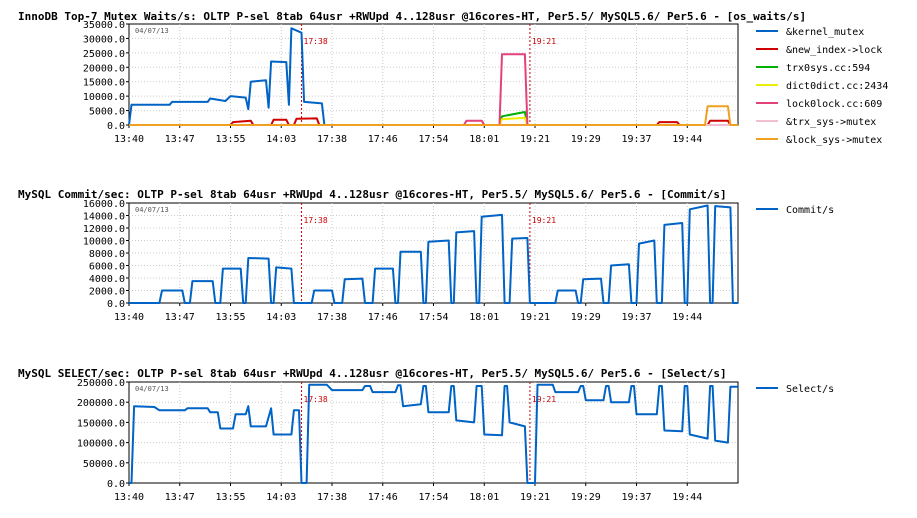 The width and height of the screenshot is (917, 518). I want to click on chart-0-xtick-label: 19:37, so click(636, 139).